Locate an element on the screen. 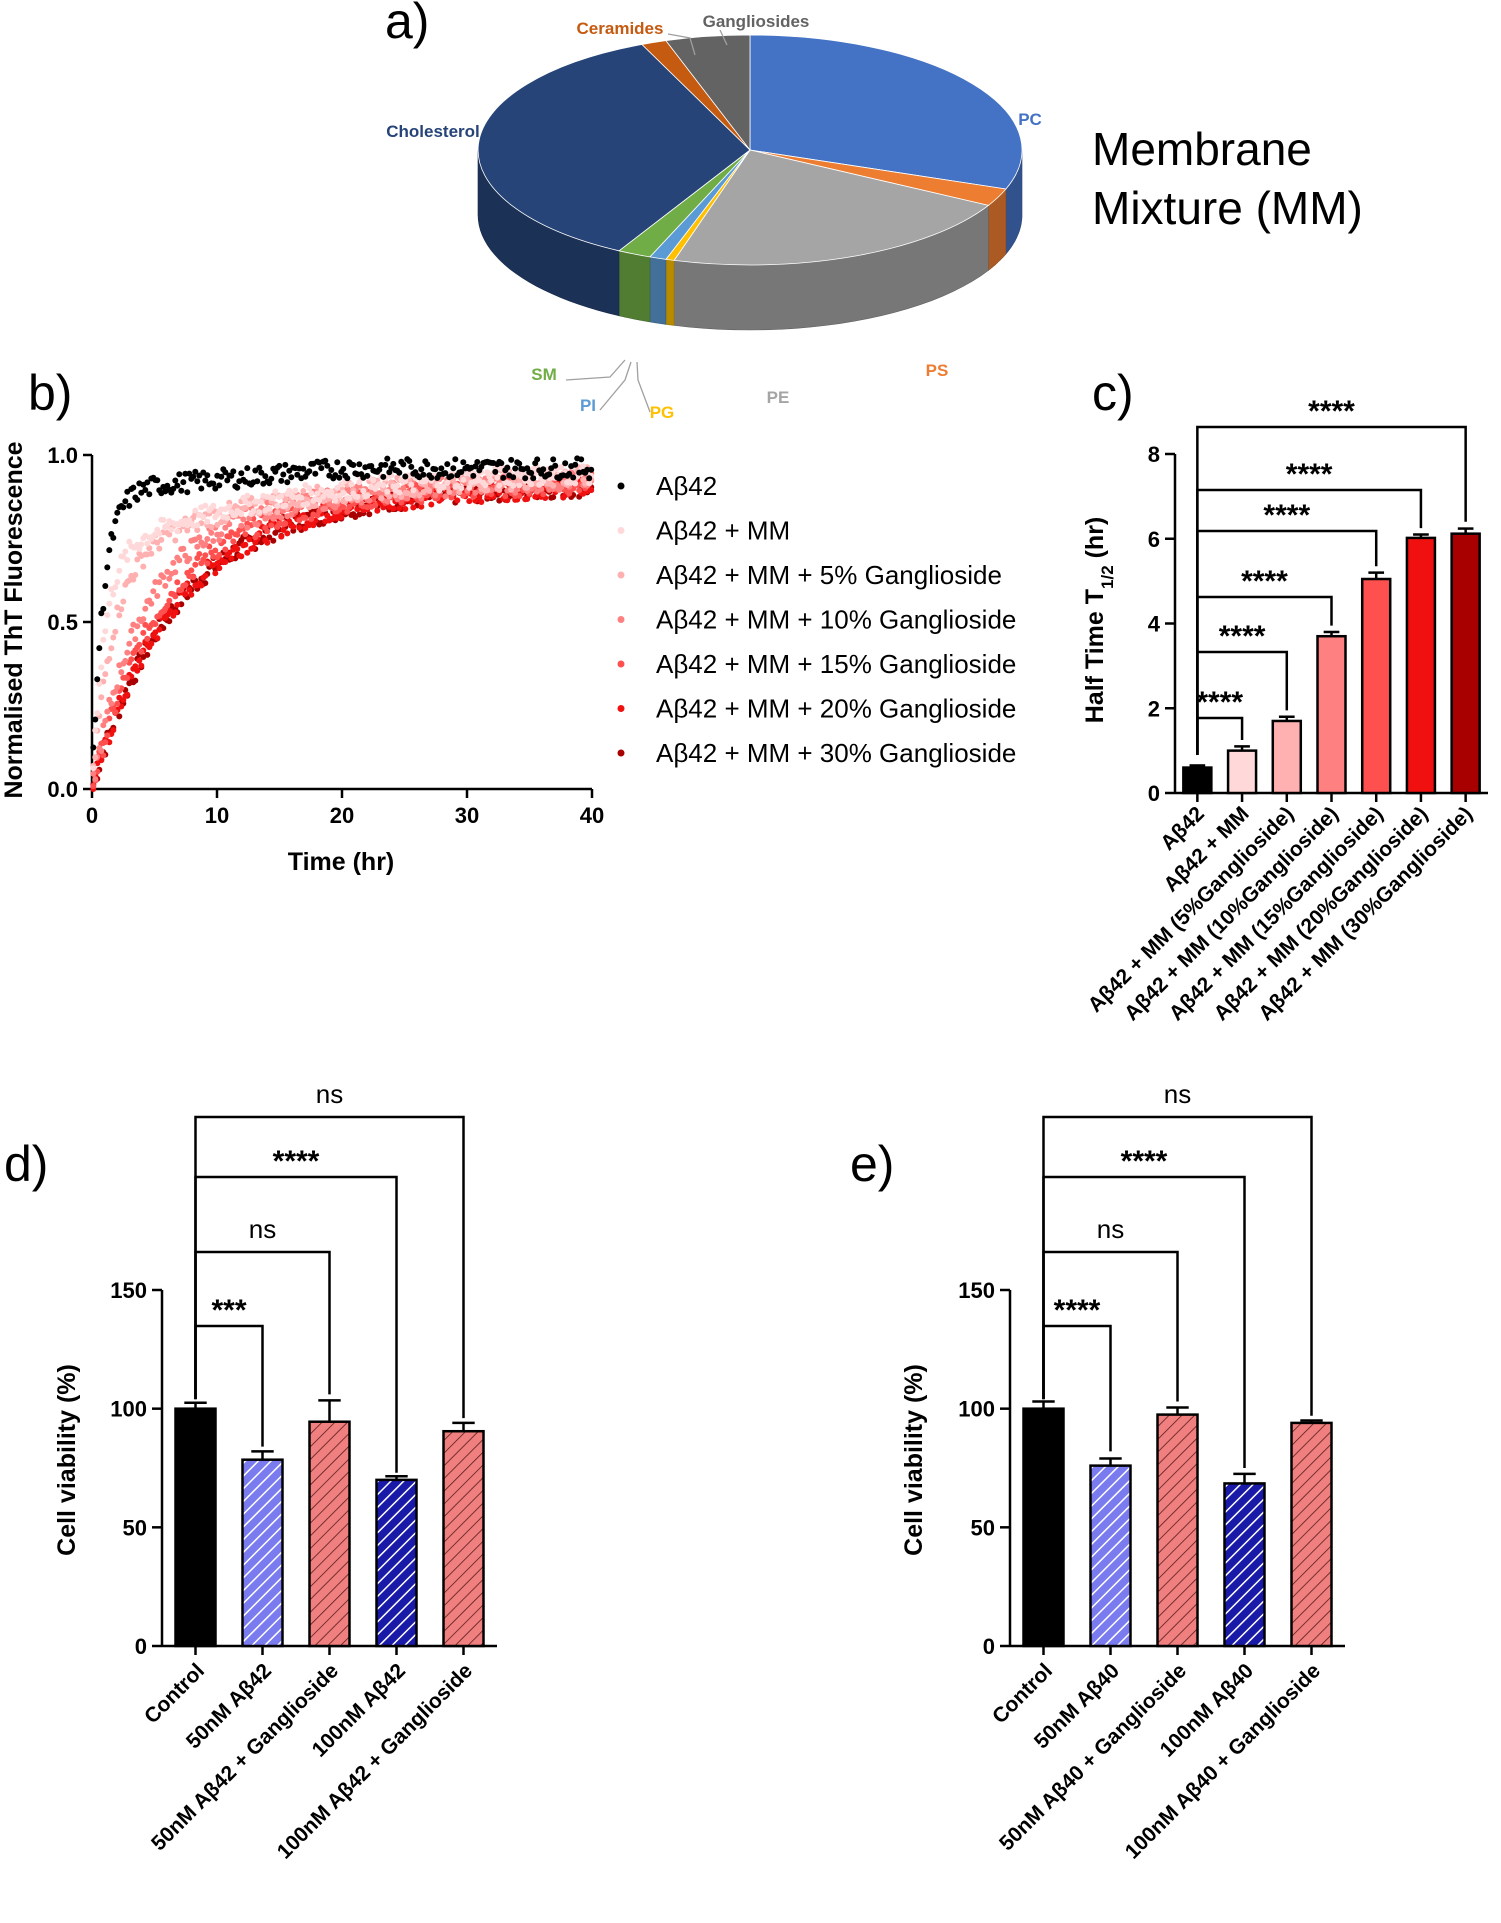 The width and height of the screenshot is (1501, 1923). panel-b-x-tick-label: 0 is located at coordinates (92, 815).